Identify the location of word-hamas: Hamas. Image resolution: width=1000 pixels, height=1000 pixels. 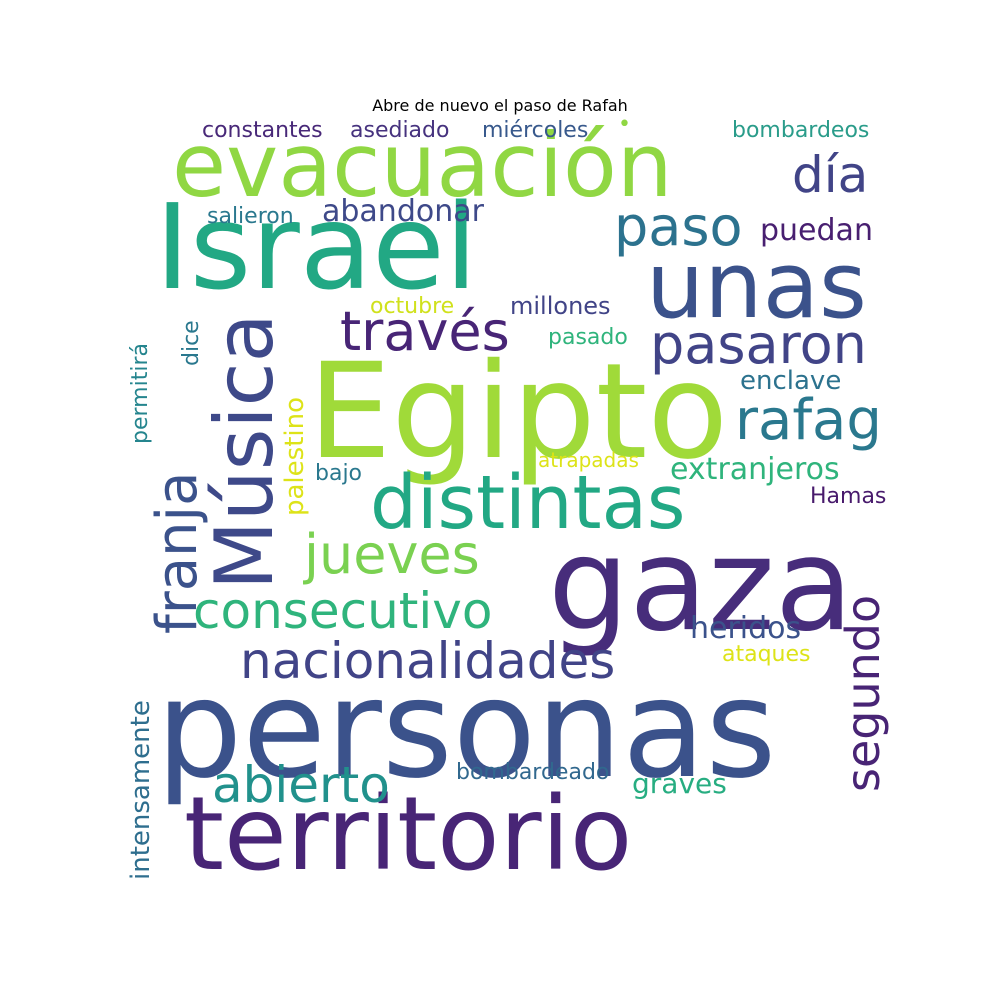
(848, 496).